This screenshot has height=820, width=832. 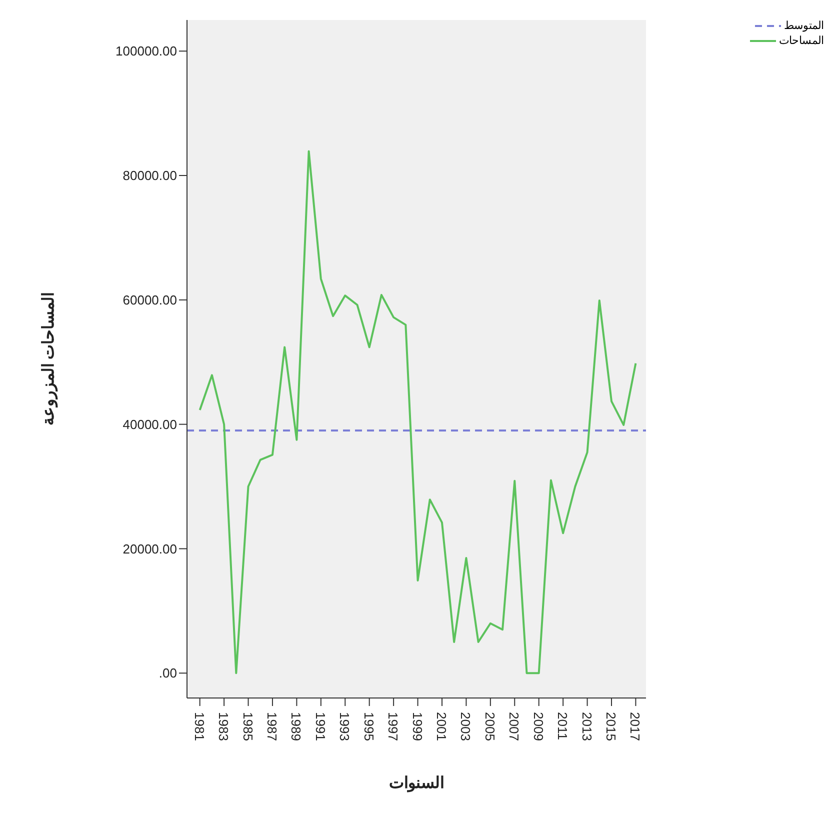 I want to click on x-tick-label: 2011, so click(x=562, y=726).